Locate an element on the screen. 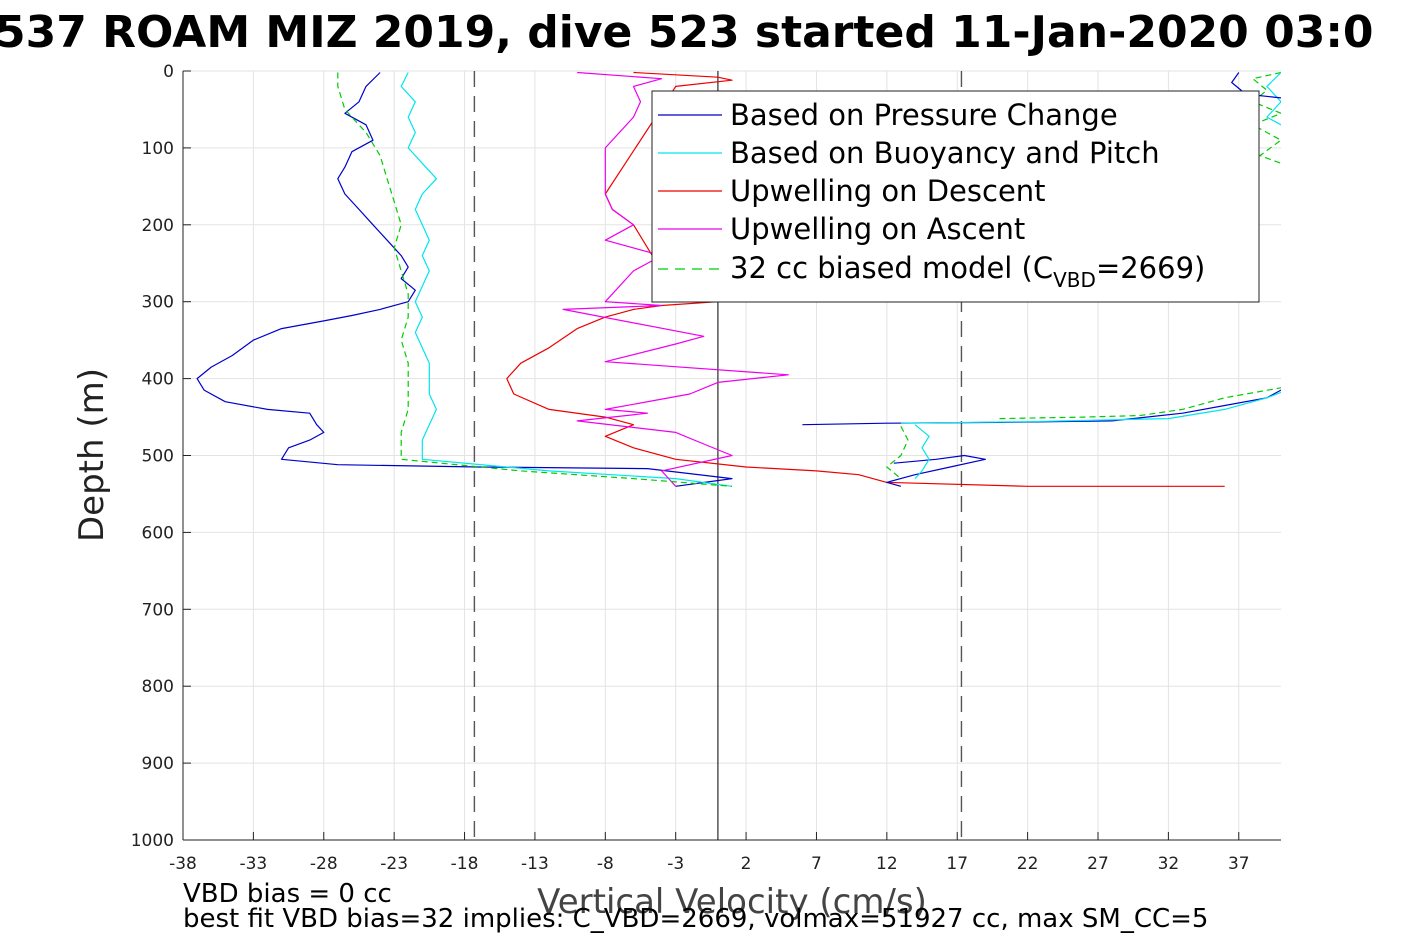 Image resolution: width=1417 pixels, height=945 pixels. y-tick-label: 0 is located at coordinates (168, 72).